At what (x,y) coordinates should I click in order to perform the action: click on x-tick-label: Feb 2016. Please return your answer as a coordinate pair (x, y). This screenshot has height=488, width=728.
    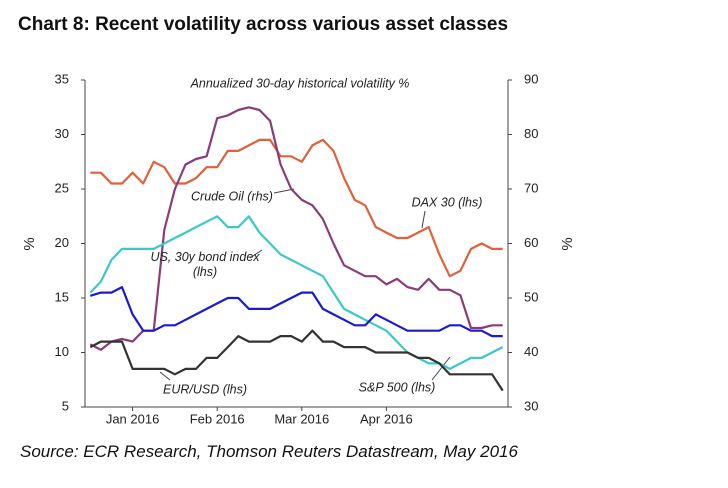
    Looking at the image, I should click on (217, 418).